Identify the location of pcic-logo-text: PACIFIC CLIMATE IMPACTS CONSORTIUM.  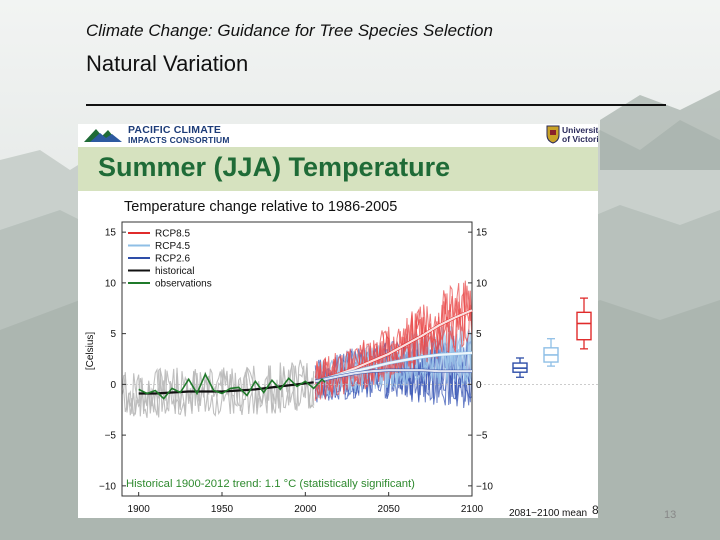
(179, 135).